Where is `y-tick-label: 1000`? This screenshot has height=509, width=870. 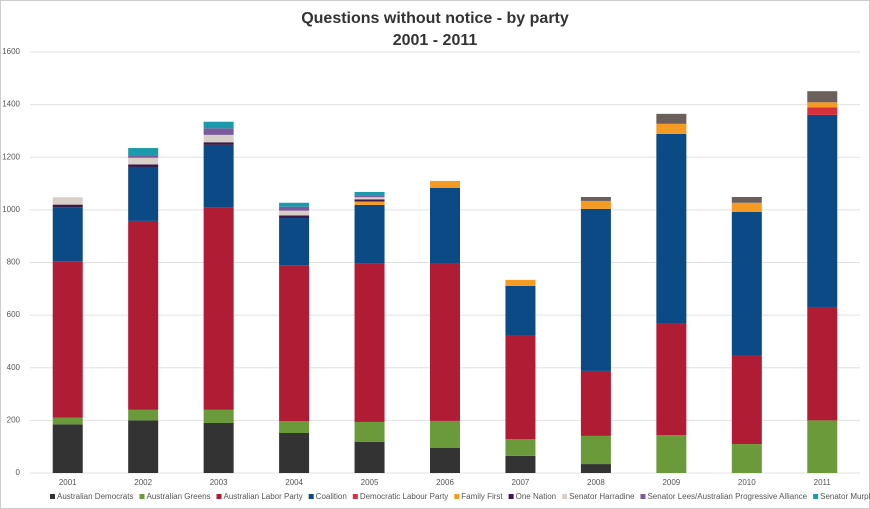
y-tick-label: 1000 is located at coordinates (11, 209).